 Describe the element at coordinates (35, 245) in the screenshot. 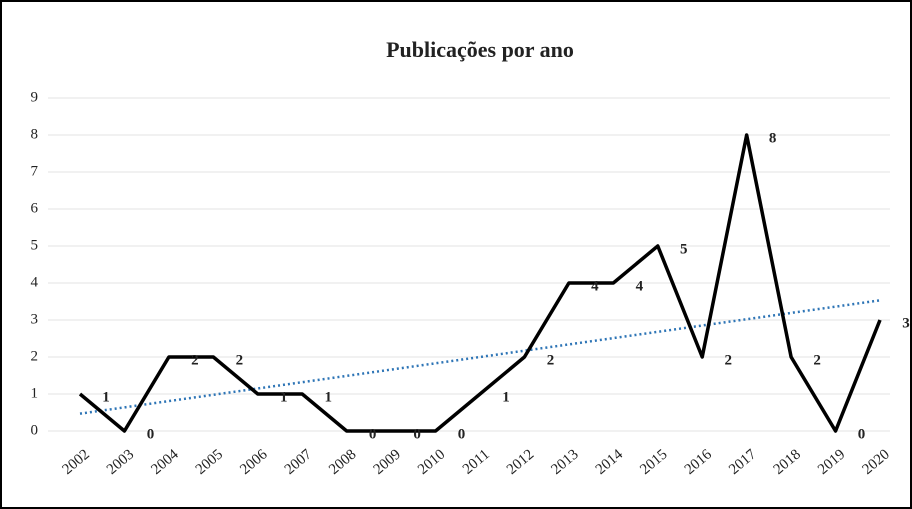

I see `y-tick-label: 5` at that location.